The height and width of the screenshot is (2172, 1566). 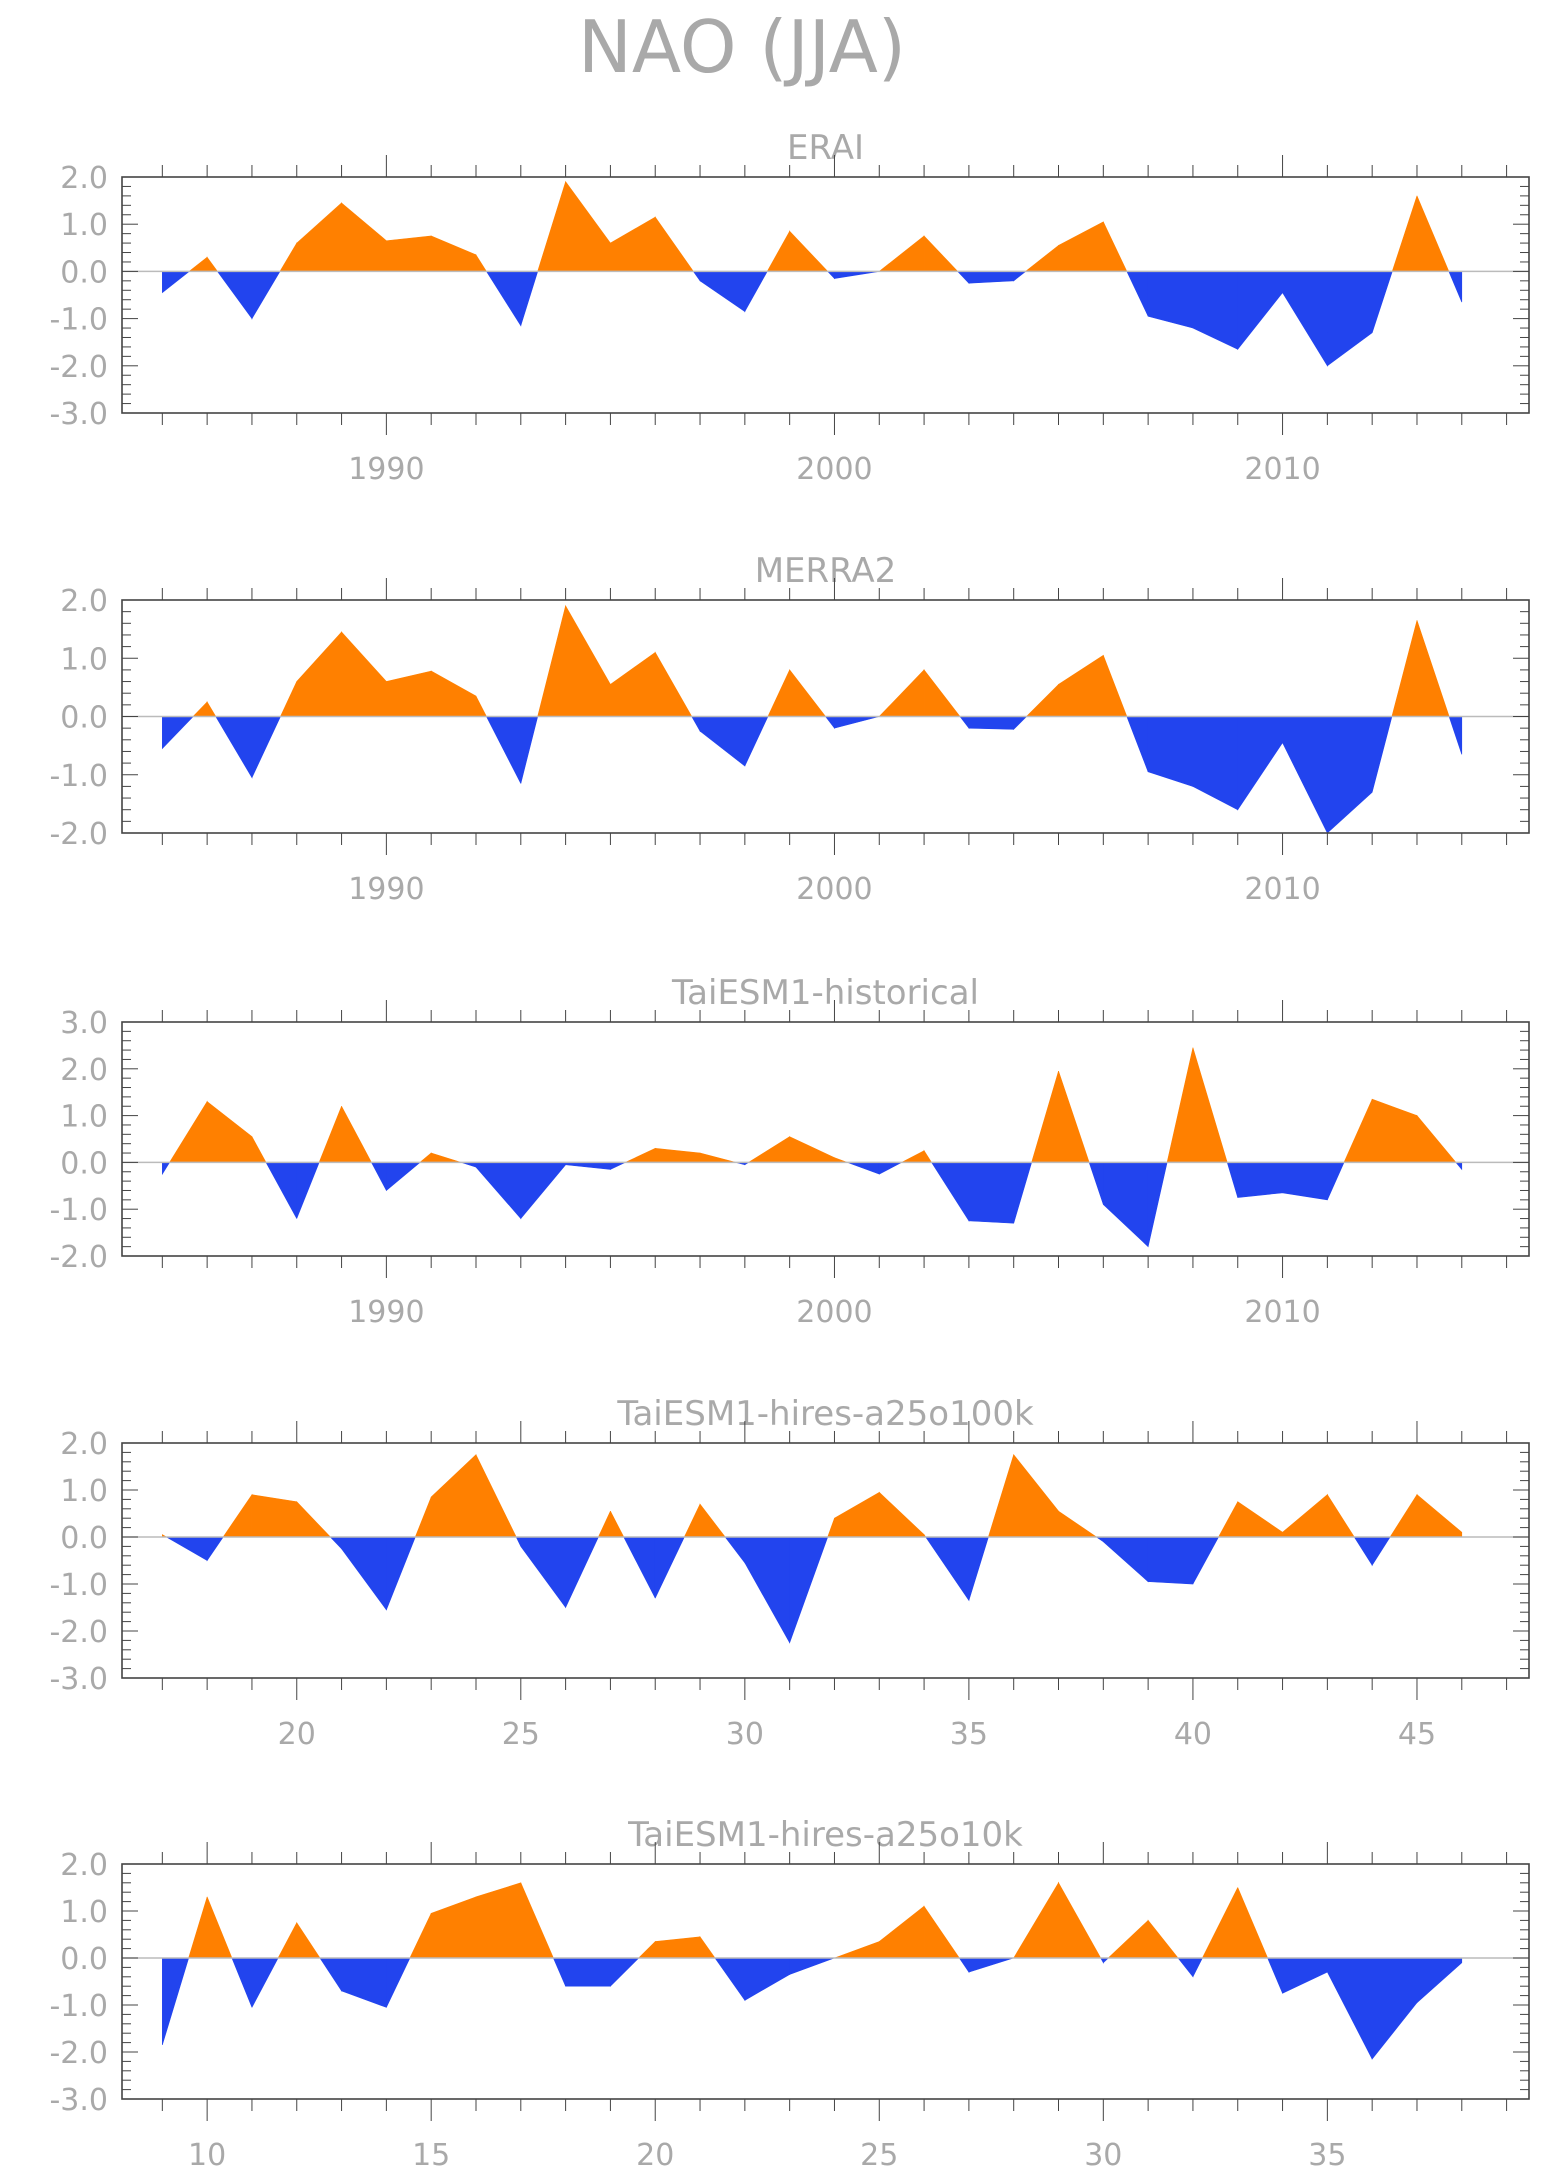 I want to click on y-tick-label: 2.0, so click(x=84, y=1444).